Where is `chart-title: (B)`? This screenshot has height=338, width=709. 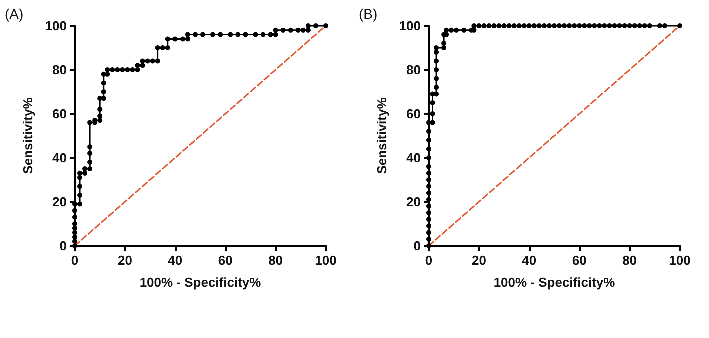 chart-title: (B) is located at coordinates (368, 14).